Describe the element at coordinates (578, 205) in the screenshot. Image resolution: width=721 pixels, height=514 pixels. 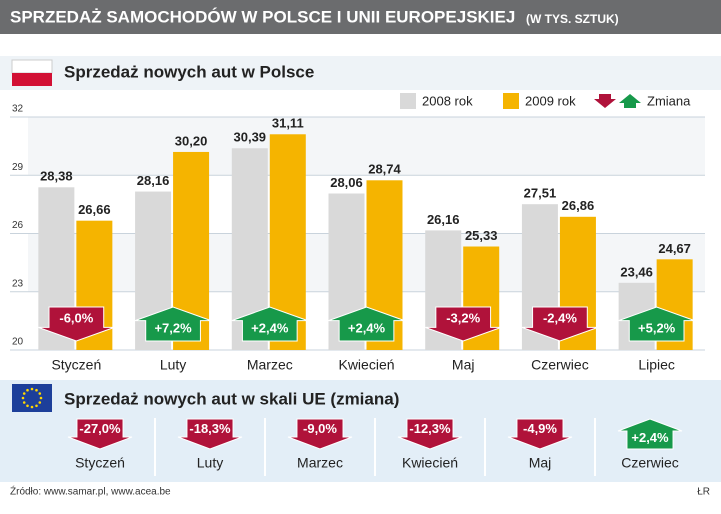
I see `value-label: 26,86` at that location.